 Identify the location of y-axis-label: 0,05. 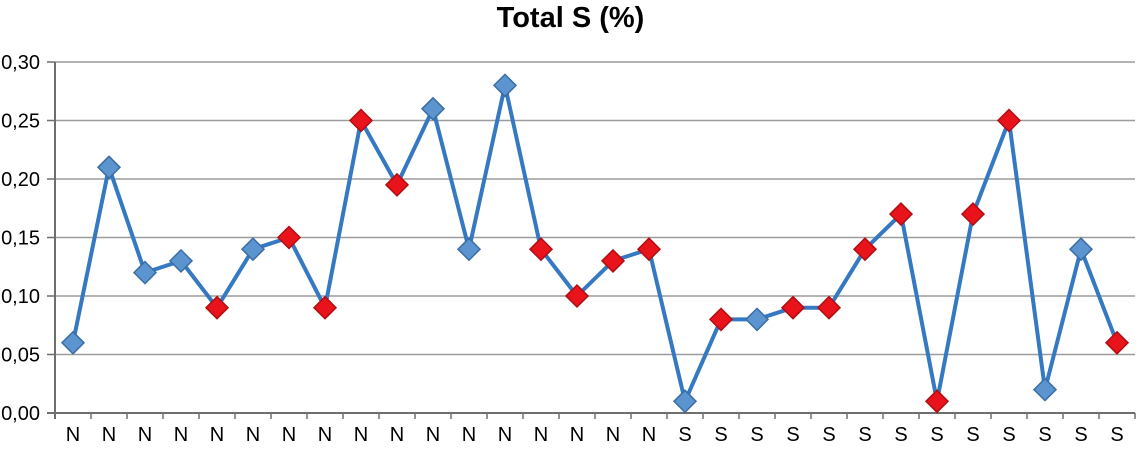
(20, 356).